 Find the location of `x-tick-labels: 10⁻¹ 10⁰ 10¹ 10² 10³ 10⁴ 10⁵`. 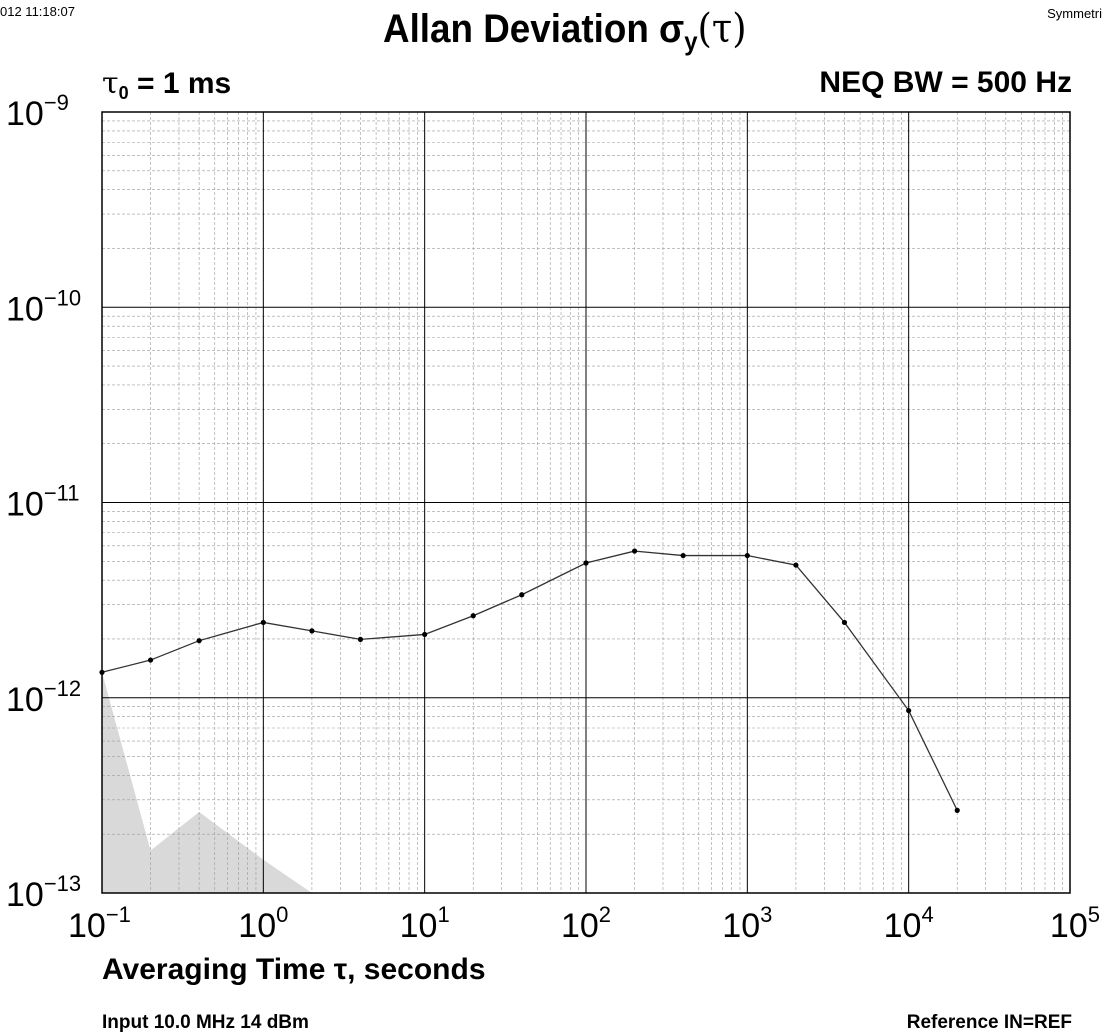

x-tick-labels: 10⁻¹ 10⁰ 10¹ 10² 10³ 10⁴ 10⁵ is located at coordinates (584, 923).